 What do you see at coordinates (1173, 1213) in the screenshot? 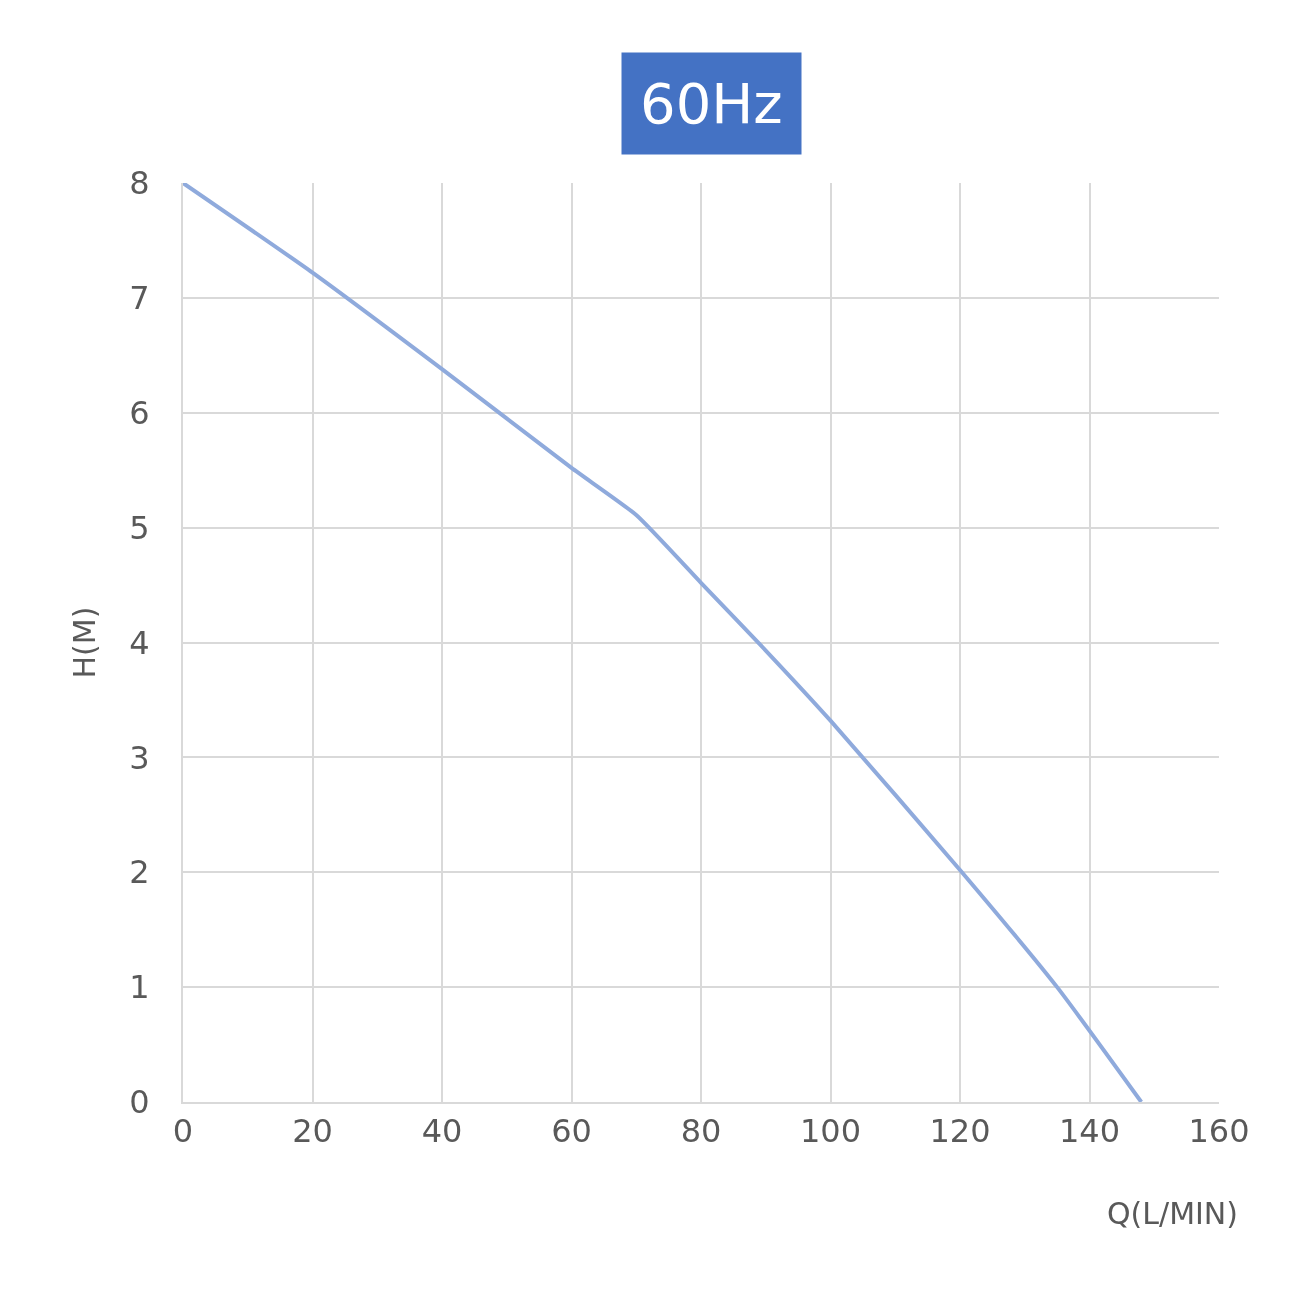
I see `x-axis-title: Q(L/MIN)` at bounding box center [1173, 1213].